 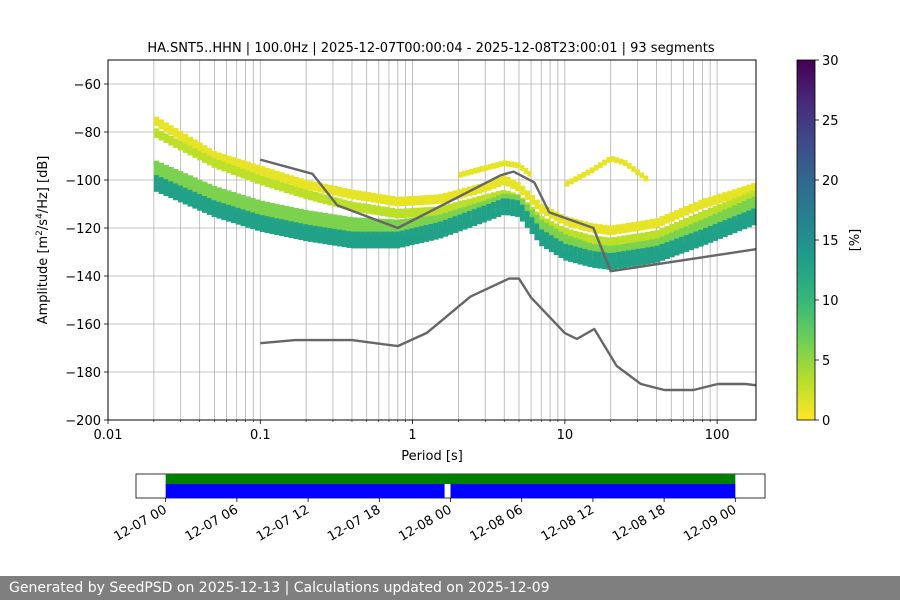 I want to click on x-tick-label: 100, so click(x=717, y=435).